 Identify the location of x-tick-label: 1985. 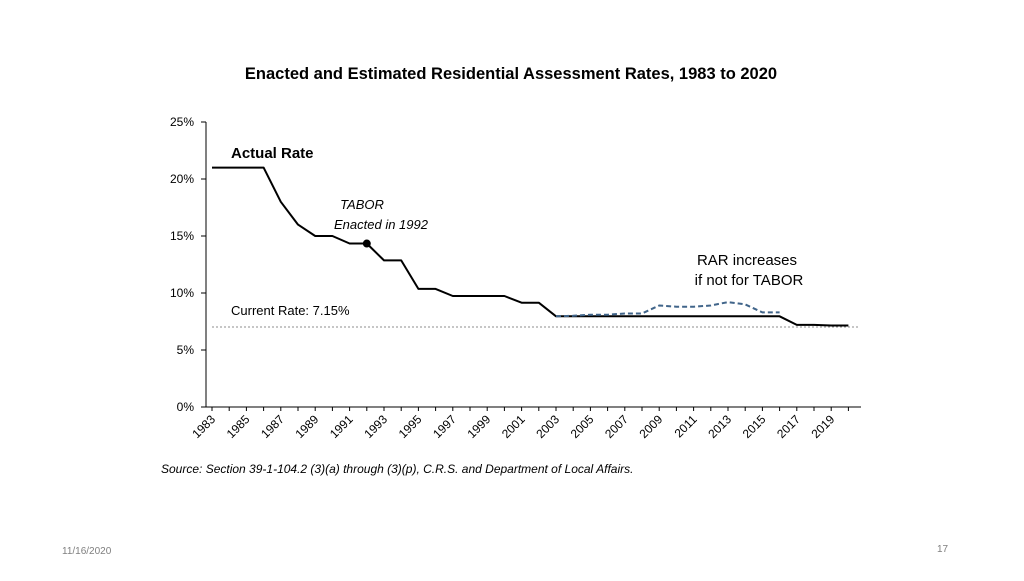
(238, 426).